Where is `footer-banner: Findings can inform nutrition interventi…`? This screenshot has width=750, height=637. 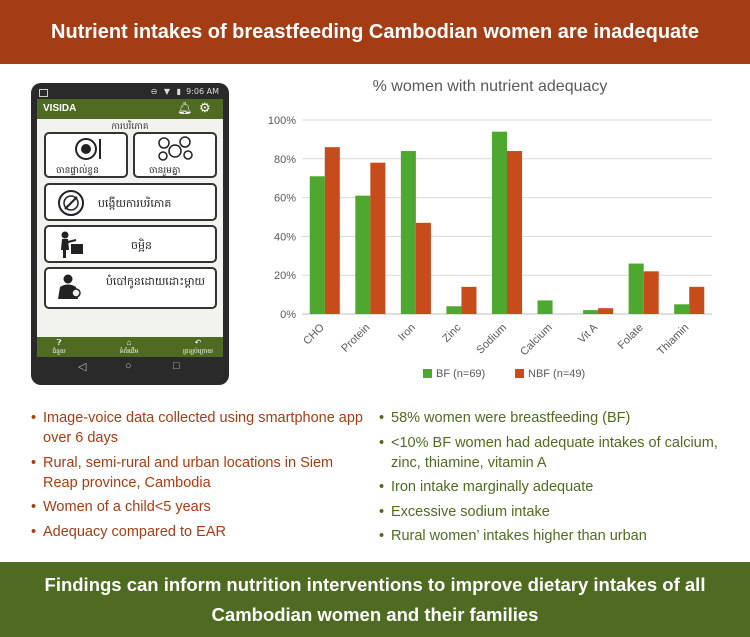 footer-banner: Findings can inform nutrition interventi… is located at coordinates (375, 599).